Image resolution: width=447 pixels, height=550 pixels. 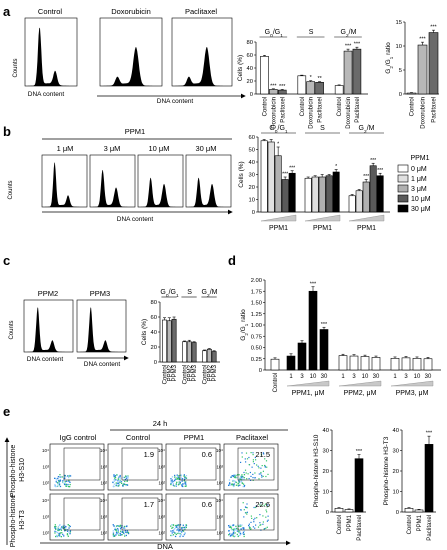 I want to click on y-axis-label: G2/G1 ratio, so click(x=389, y=58).